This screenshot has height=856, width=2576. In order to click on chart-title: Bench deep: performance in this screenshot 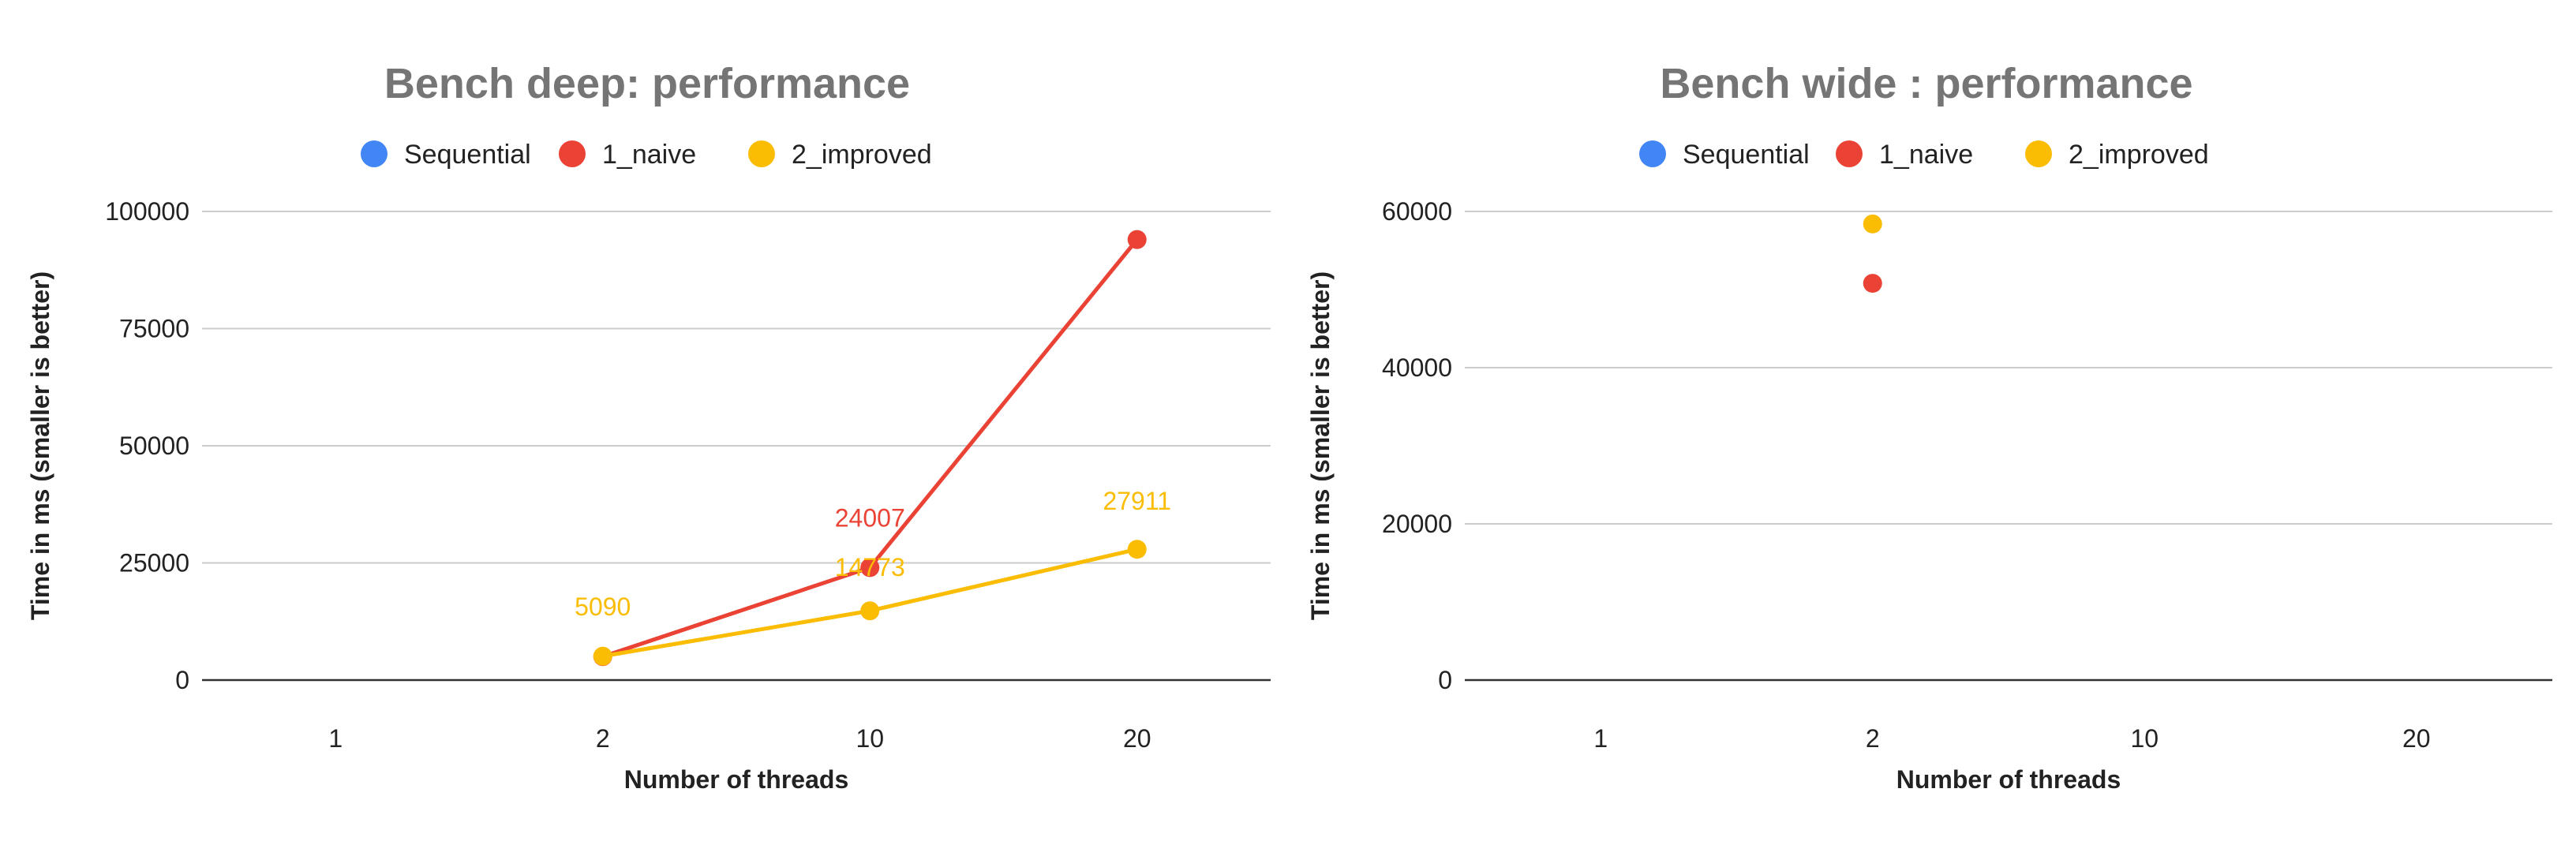, I will do `click(647, 84)`.